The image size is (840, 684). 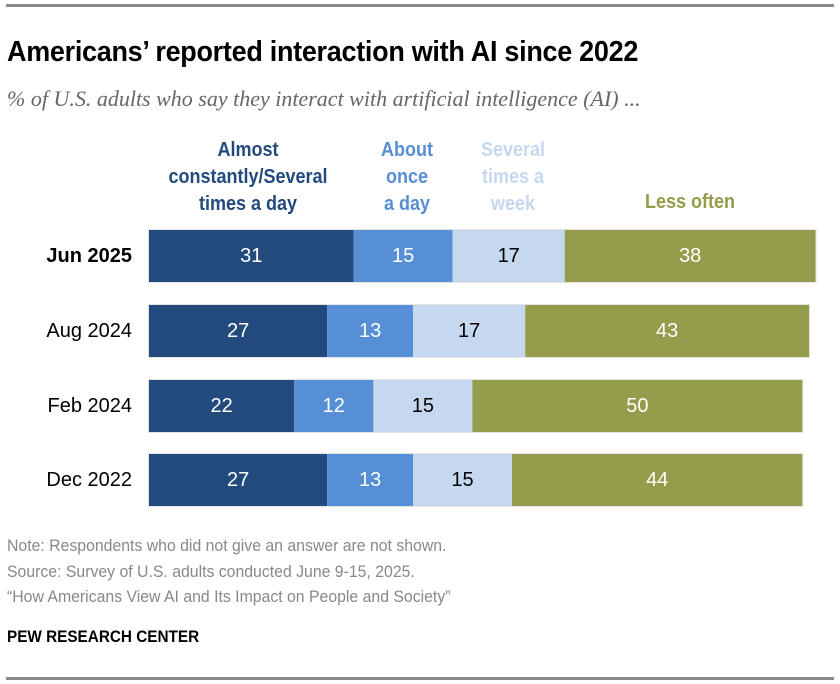 I want to click on data-label: 12, so click(x=333, y=406).